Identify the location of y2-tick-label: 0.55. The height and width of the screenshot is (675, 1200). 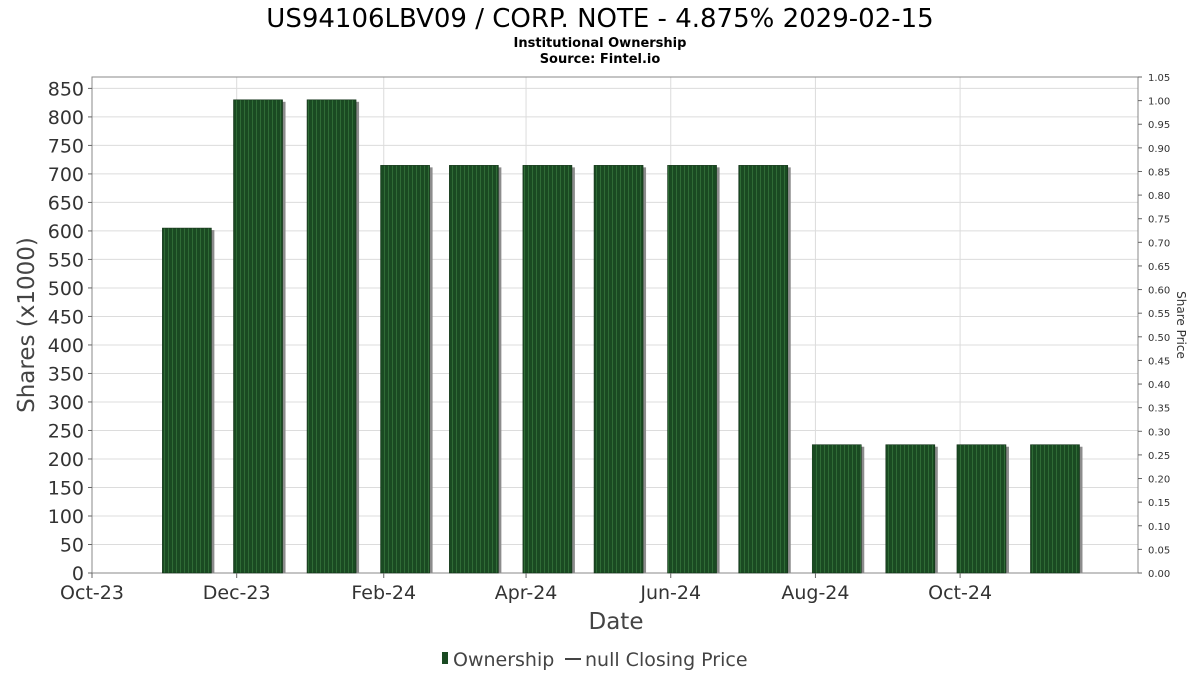
(1159, 314).